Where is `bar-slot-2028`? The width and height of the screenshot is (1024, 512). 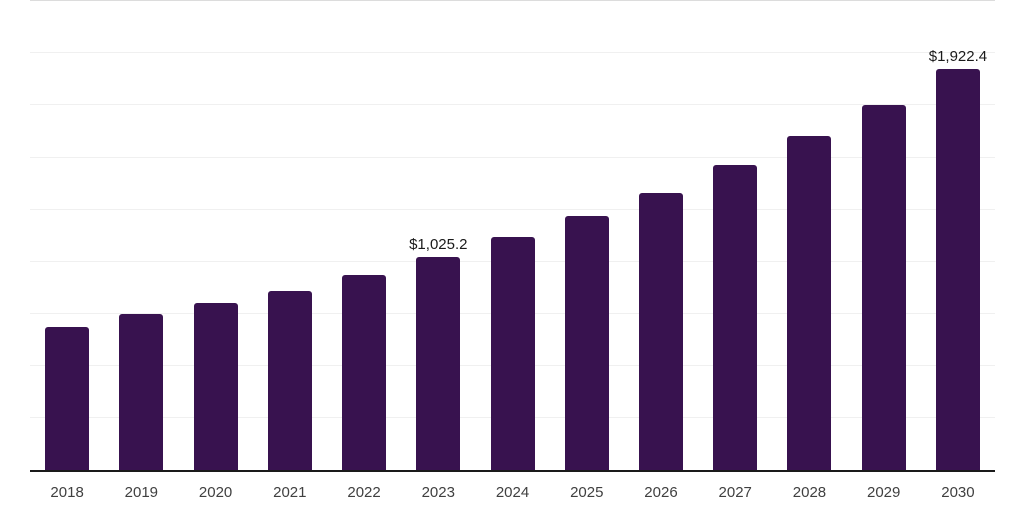 bar-slot-2028 is located at coordinates (809, 236).